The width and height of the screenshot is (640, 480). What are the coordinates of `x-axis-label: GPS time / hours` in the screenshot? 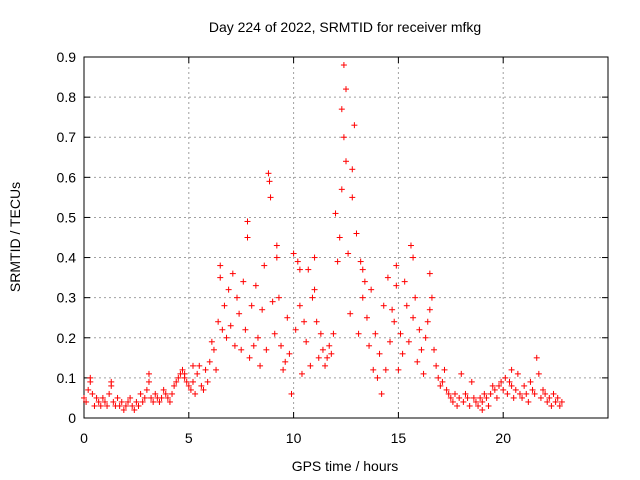 It's located at (345, 466).